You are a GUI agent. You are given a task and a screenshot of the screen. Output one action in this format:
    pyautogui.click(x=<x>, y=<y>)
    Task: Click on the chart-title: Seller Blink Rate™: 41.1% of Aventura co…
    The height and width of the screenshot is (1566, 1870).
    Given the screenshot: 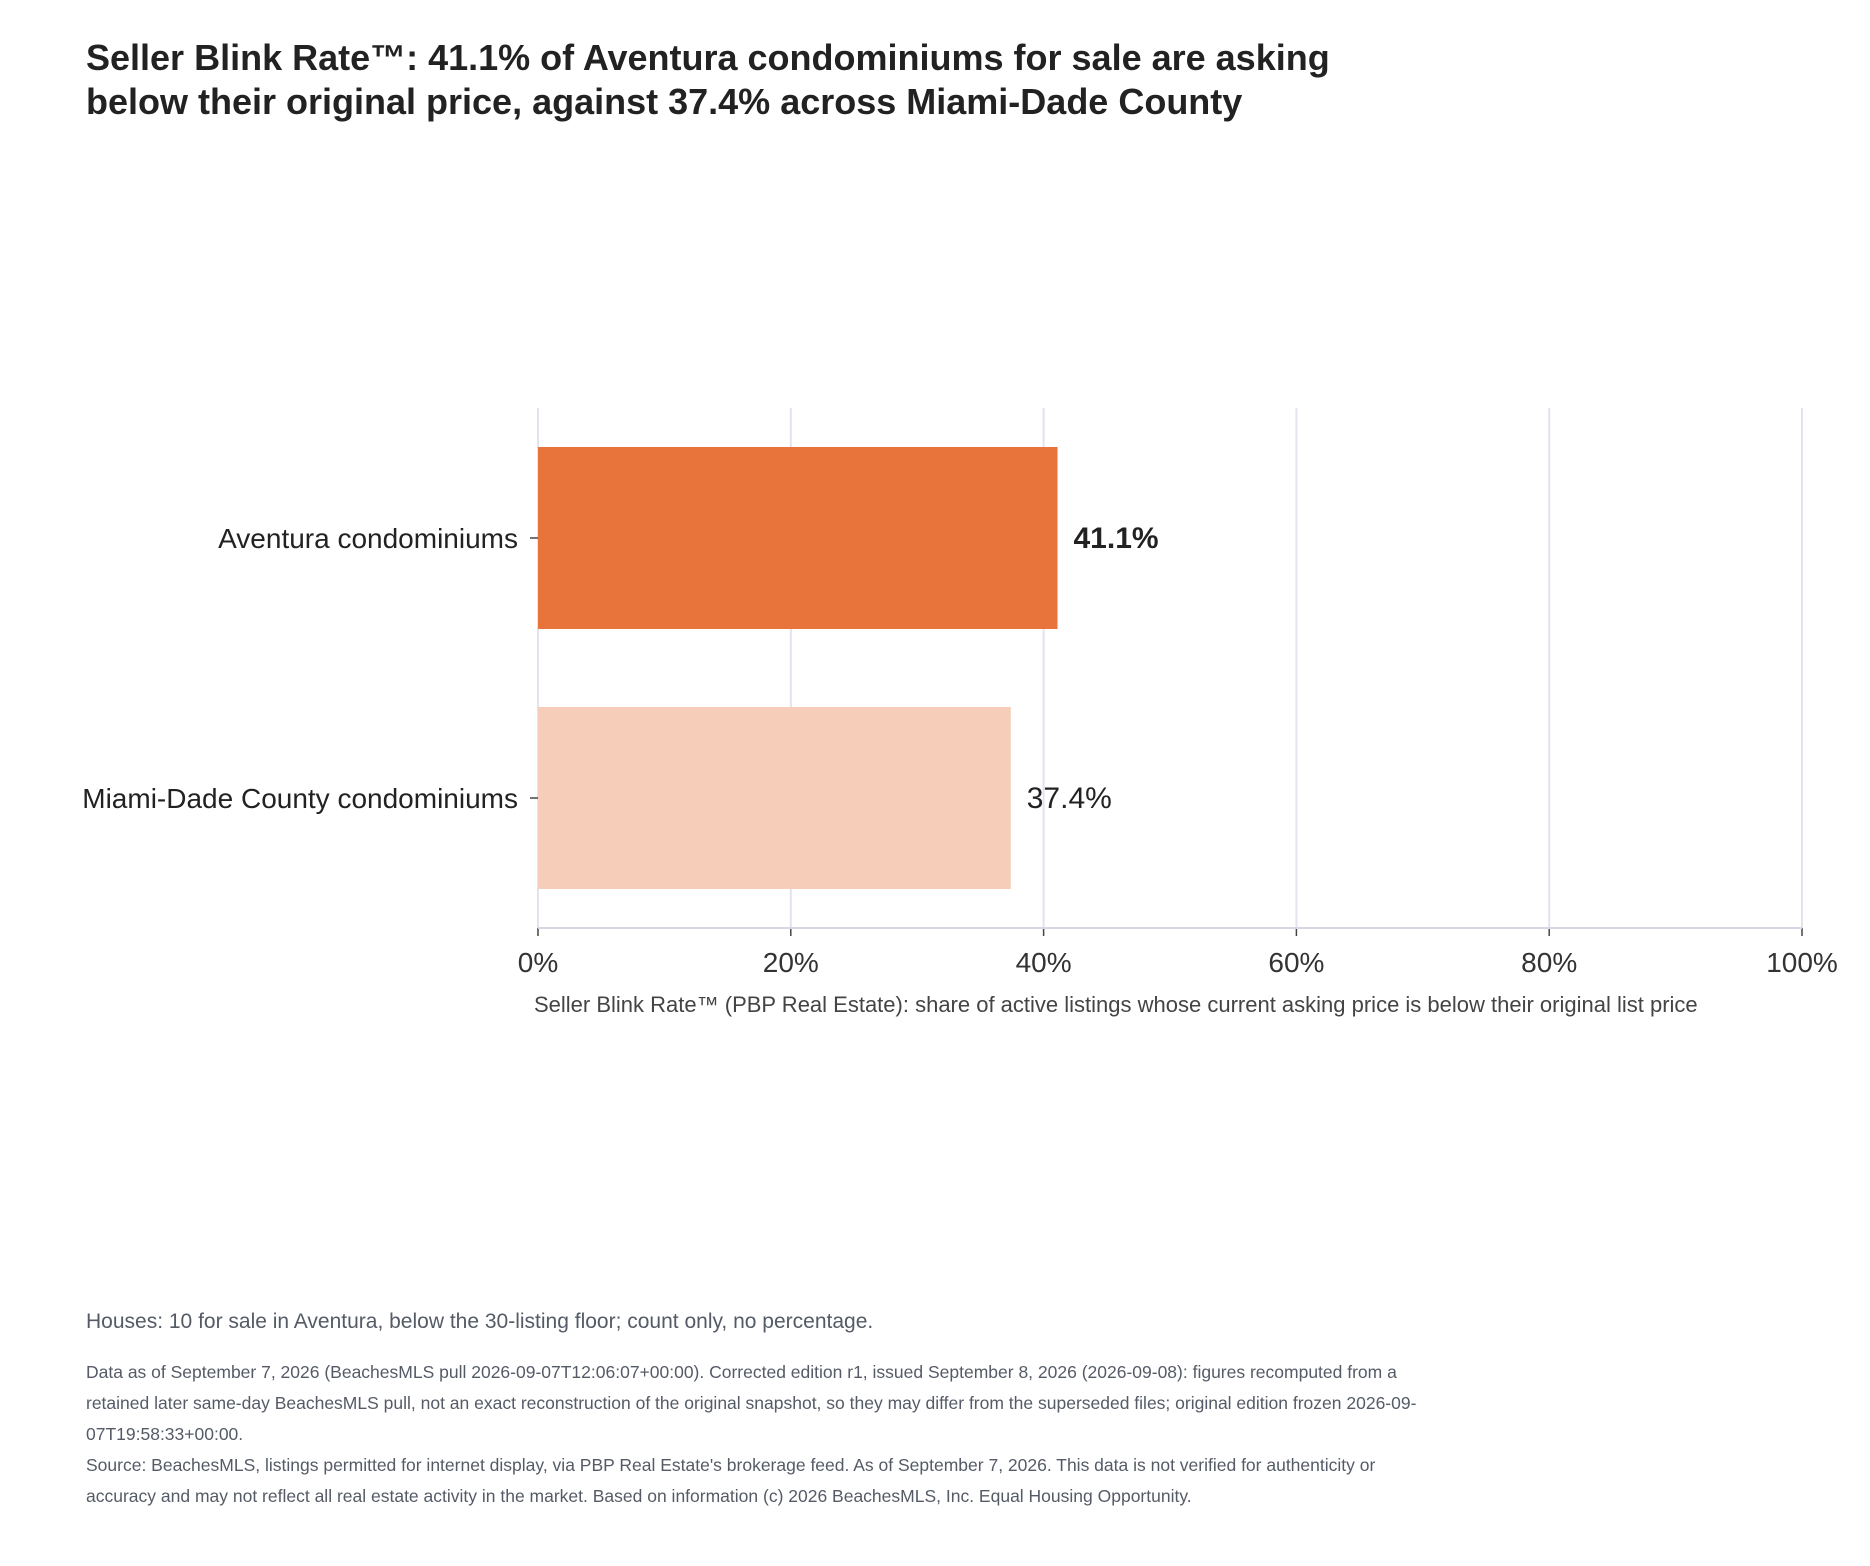 What is the action you would take?
    pyautogui.click(x=708, y=79)
    